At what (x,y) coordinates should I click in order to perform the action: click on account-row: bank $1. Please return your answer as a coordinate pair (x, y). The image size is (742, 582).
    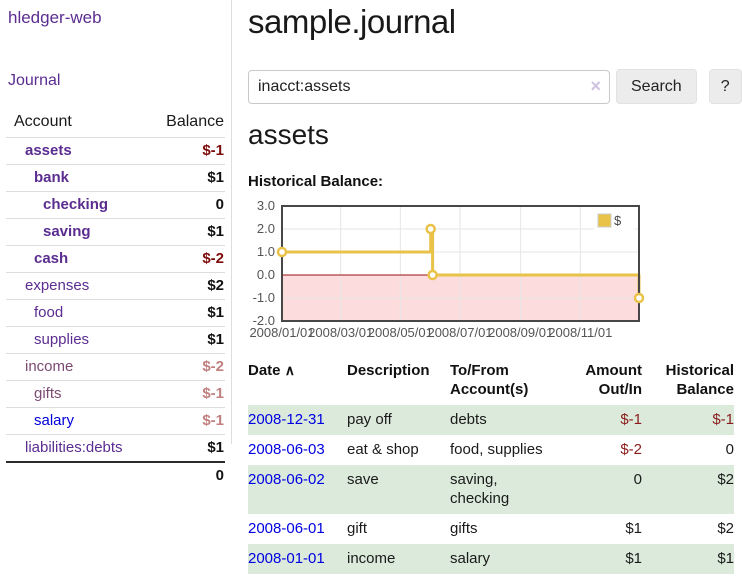
    Looking at the image, I should click on (115, 178).